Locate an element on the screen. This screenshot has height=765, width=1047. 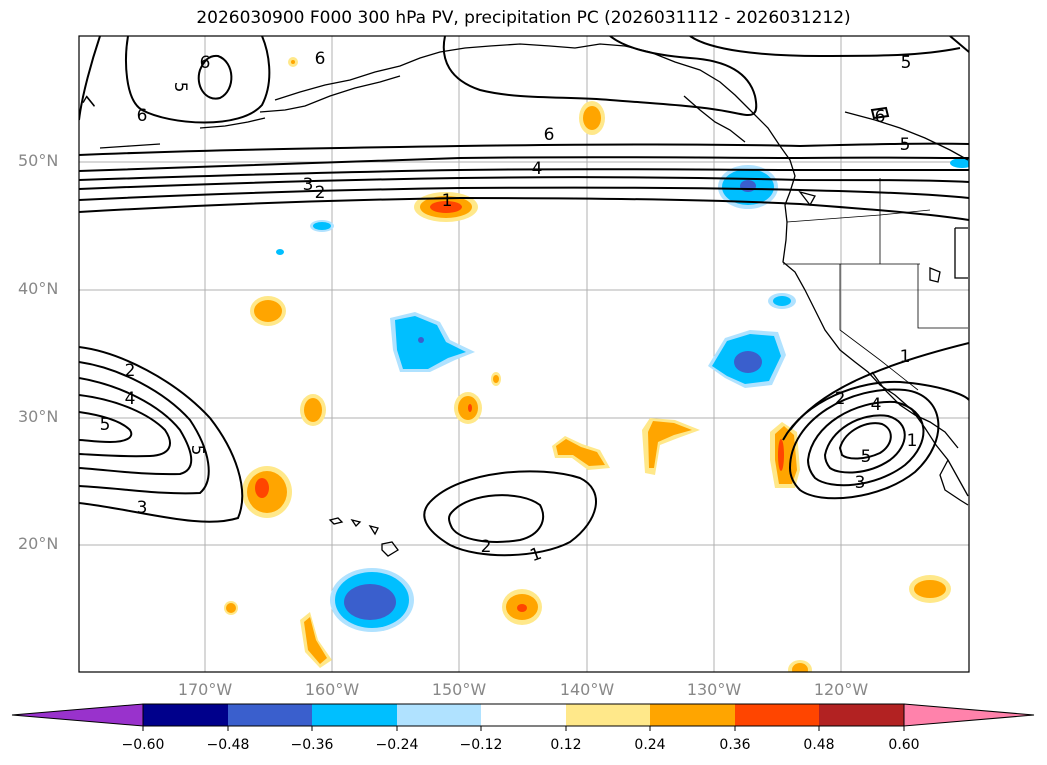
lon-label: 120°W is located at coordinates (841, 689).